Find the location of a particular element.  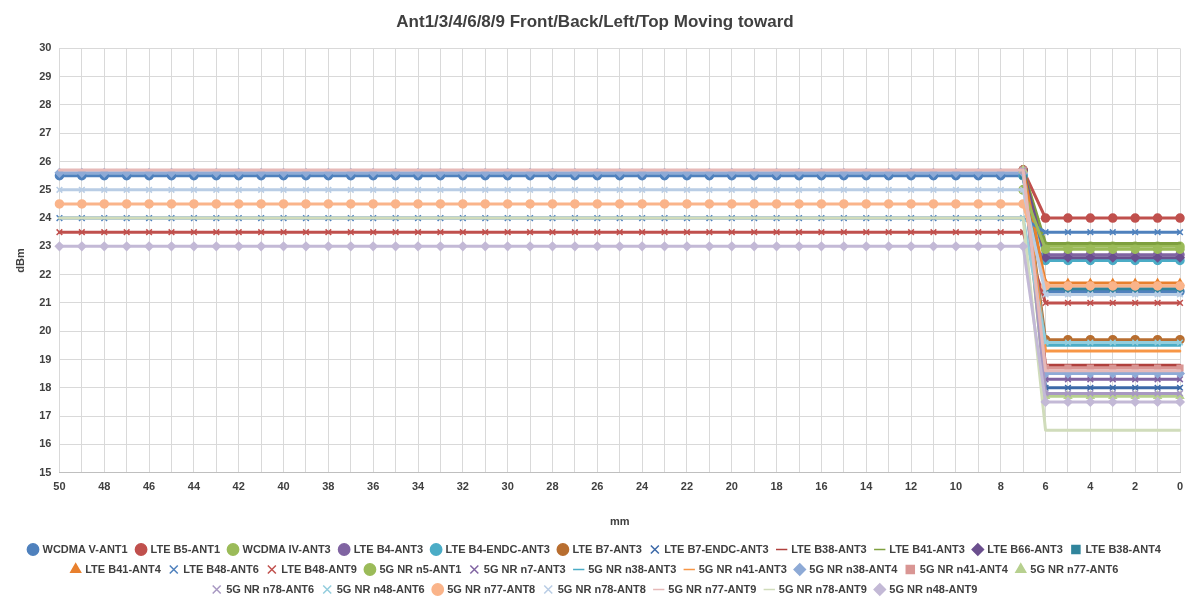

y-tick-label: 23 is located at coordinates (45, 245).